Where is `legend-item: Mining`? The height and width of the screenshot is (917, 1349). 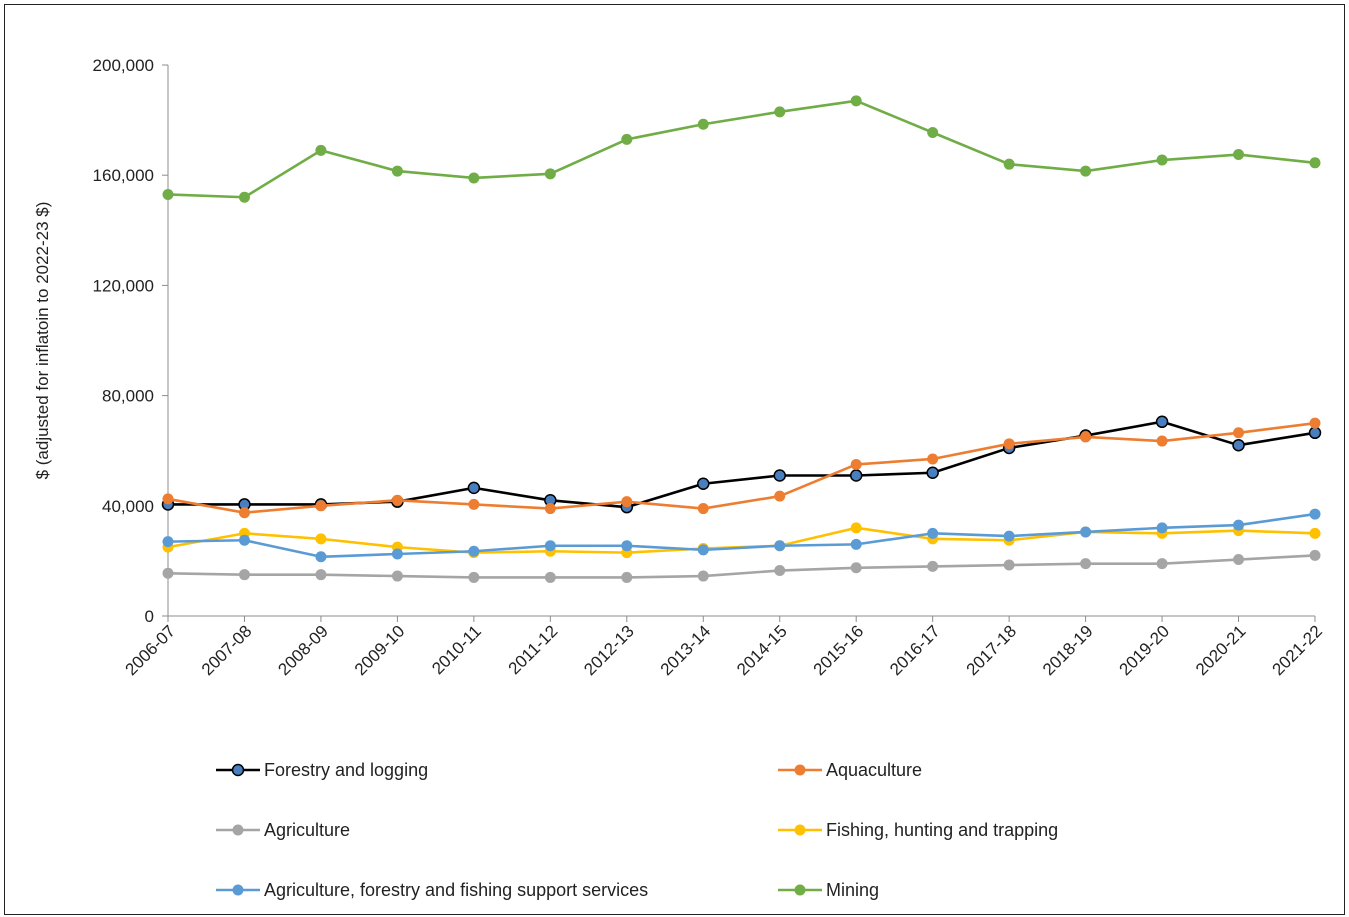 legend-item: Mining is located at coordinates (828, 890).